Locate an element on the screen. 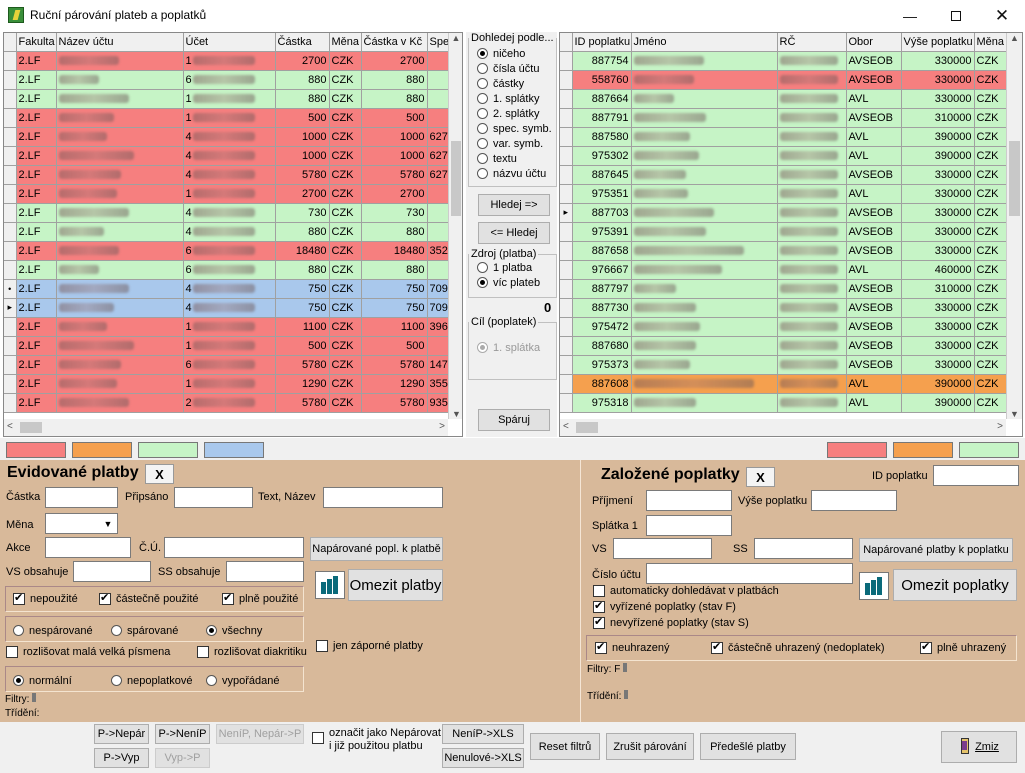 This screenshot has width=1025, height=773. table-row: 975351 AVL 330000 CZK is located at coordinates (783, 194).